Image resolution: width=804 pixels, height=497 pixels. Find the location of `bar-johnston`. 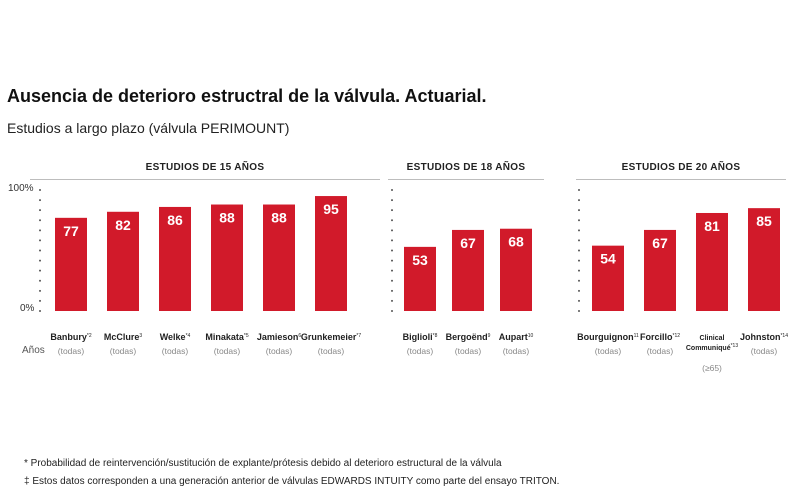

bar-johnston is located at coordinates (764, 259).